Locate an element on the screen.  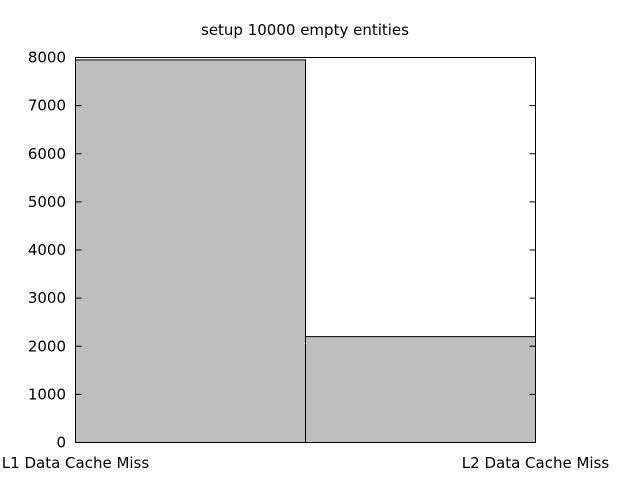
chart-title: setup 10000 empty entities is located at coordinates (305, 30).